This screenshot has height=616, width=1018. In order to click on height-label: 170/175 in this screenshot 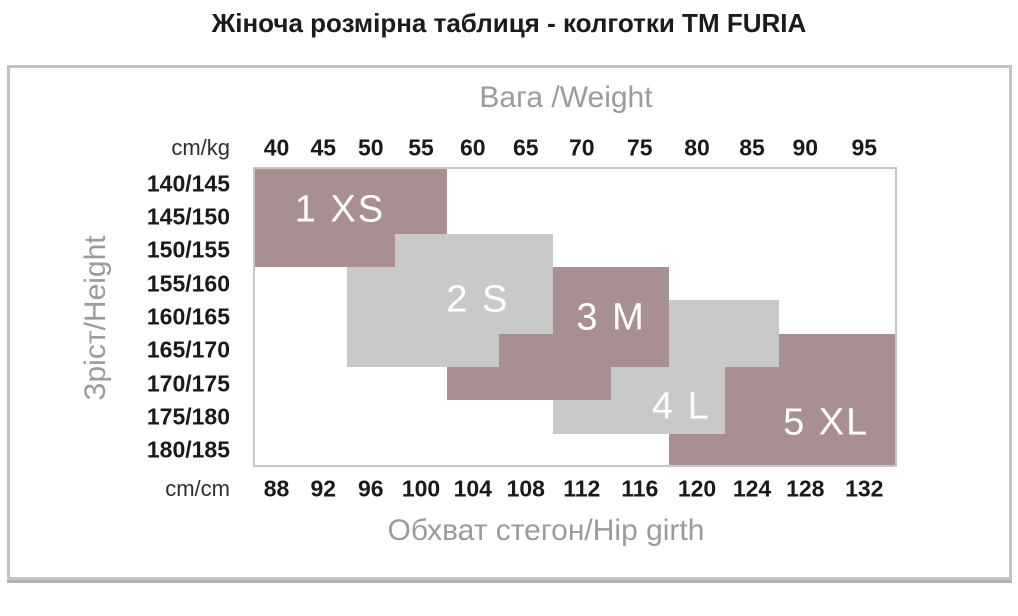, I will do `click(188, 383)`.